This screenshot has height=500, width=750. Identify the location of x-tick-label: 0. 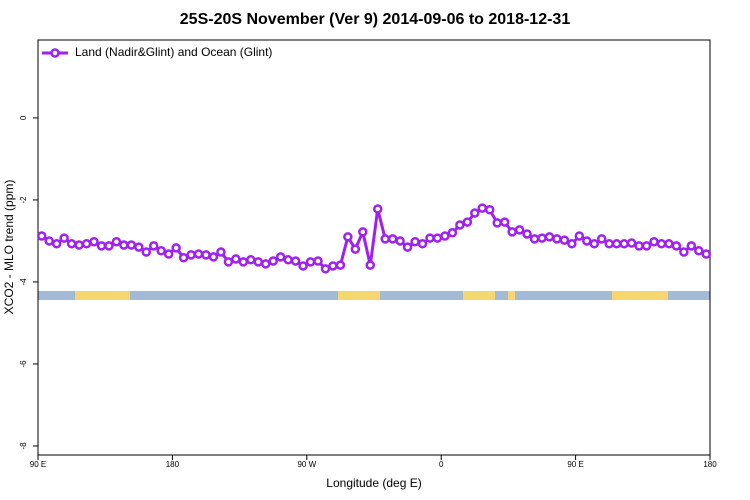
(441, 464).